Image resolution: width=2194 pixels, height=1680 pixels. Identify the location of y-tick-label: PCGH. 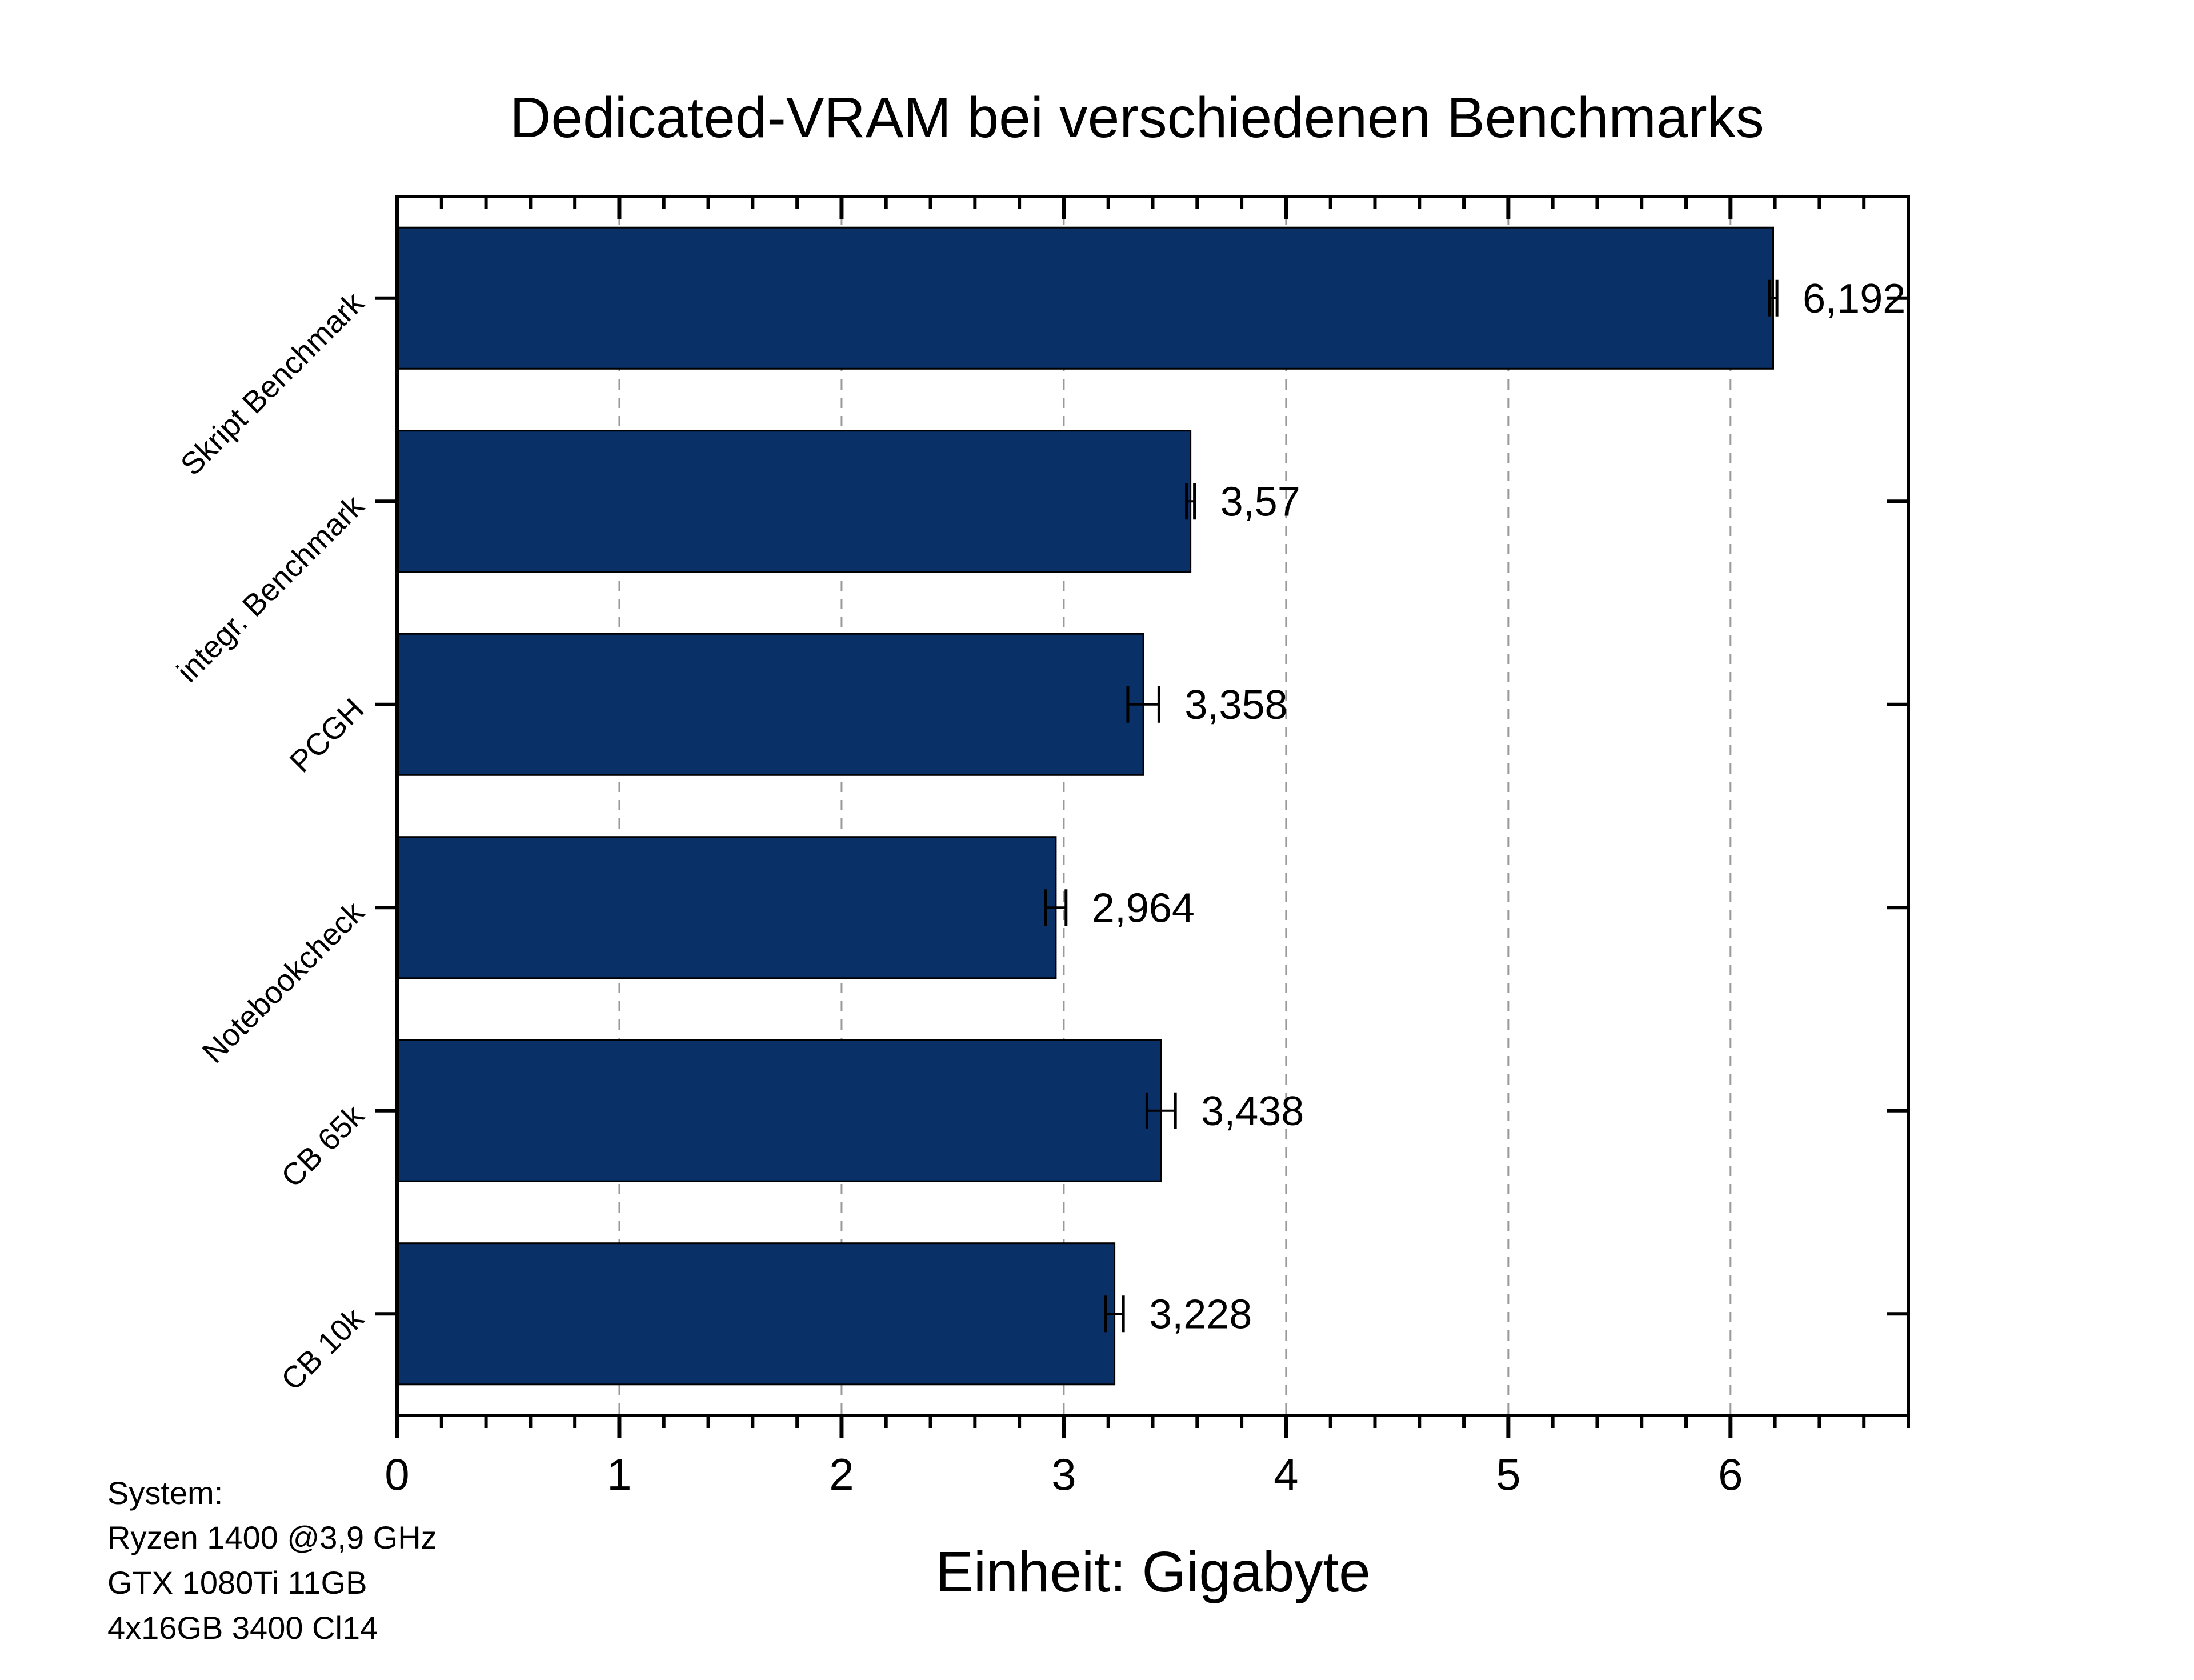
(327, 735).